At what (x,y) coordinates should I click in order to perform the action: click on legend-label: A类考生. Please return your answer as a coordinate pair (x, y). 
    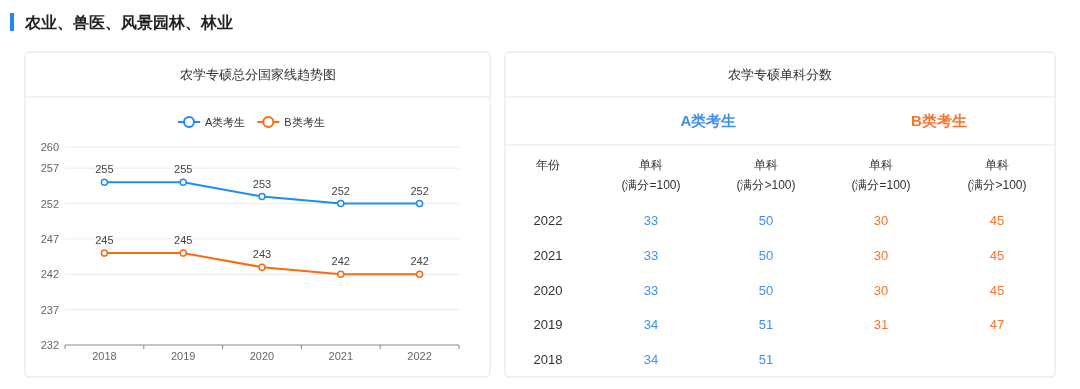
    Looking at the image, I should click on (225, 122).